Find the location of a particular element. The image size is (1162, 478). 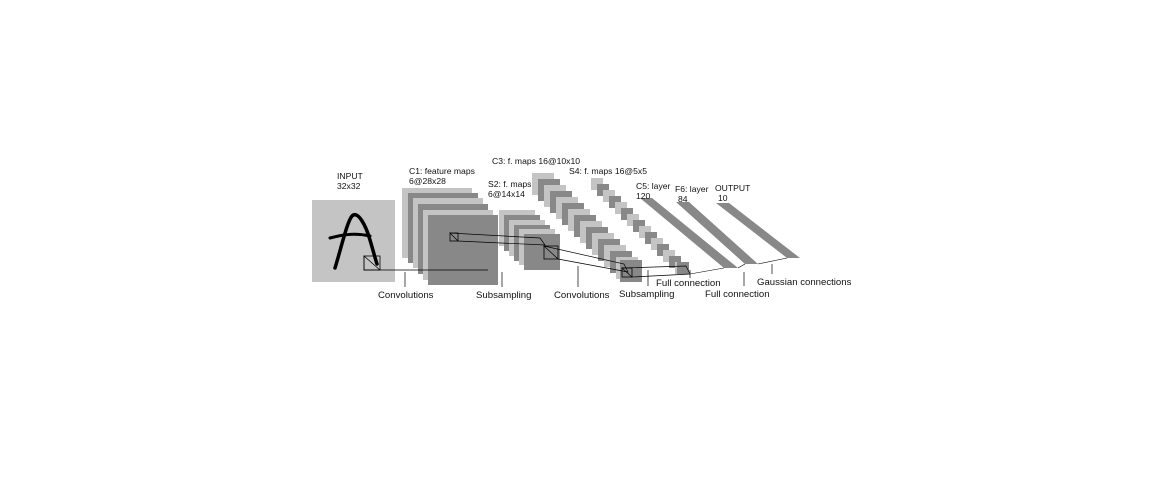

sub1-projection is located at coordinates (497, 239).